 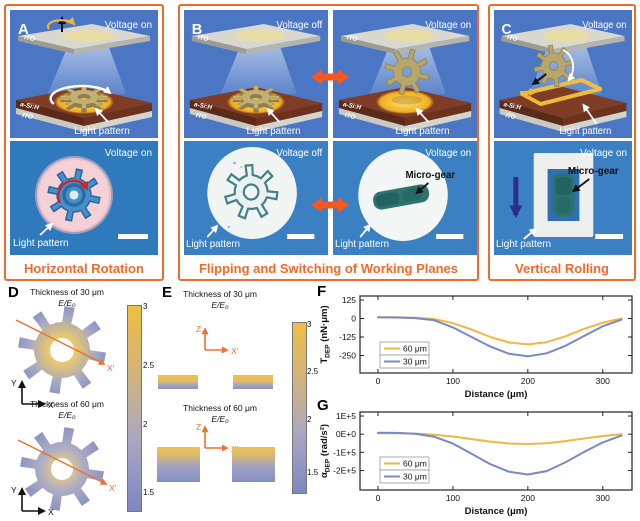 What do you see at coordinates (253, 464) in the screenshot?
I see `cross-section-60um-right` at bounding box center [253, 464].